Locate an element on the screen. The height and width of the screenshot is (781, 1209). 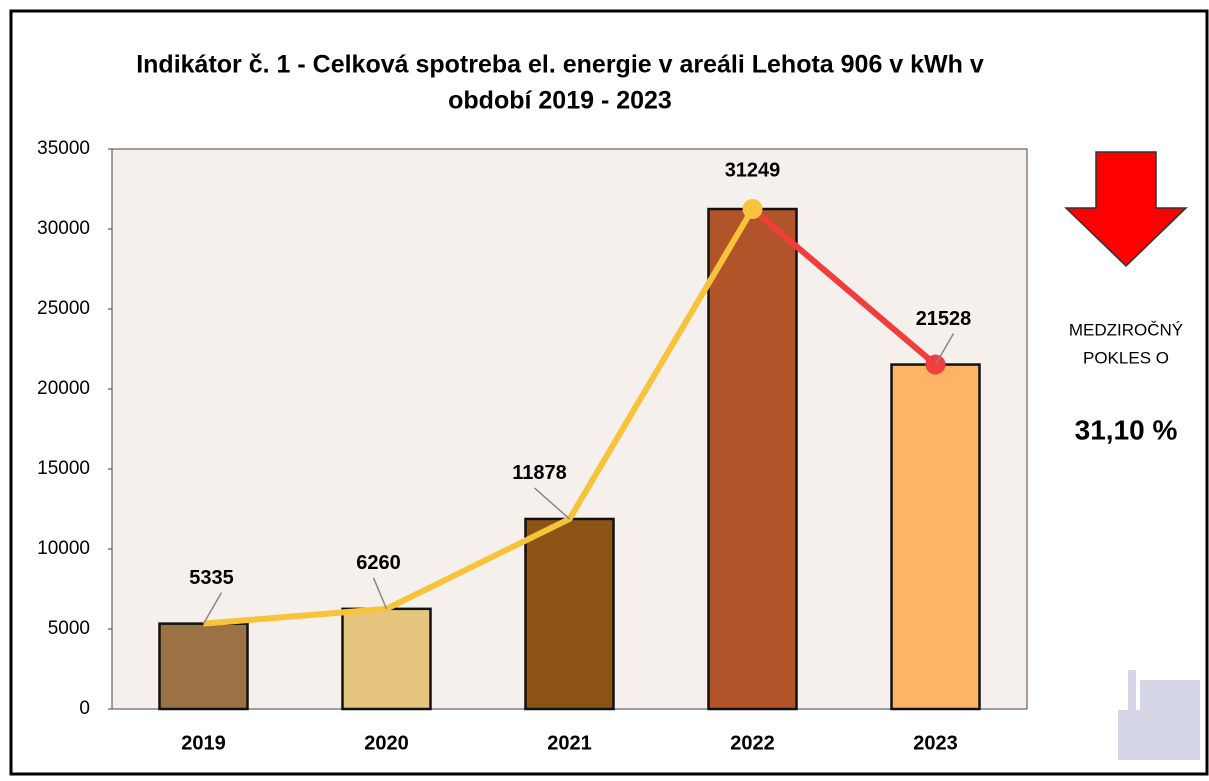
data-label: 21528 is located at coordinates (944, 319).